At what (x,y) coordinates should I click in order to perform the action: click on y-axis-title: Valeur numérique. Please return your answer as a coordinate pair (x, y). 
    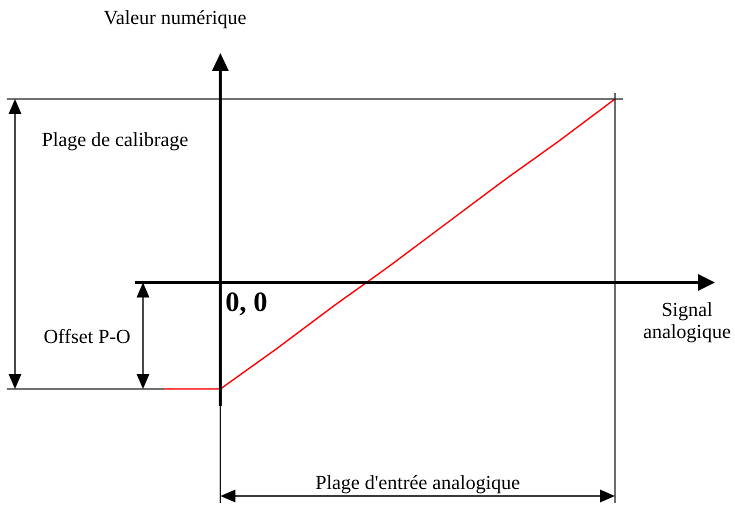
    Looking at the image, I should click on (175, 18).